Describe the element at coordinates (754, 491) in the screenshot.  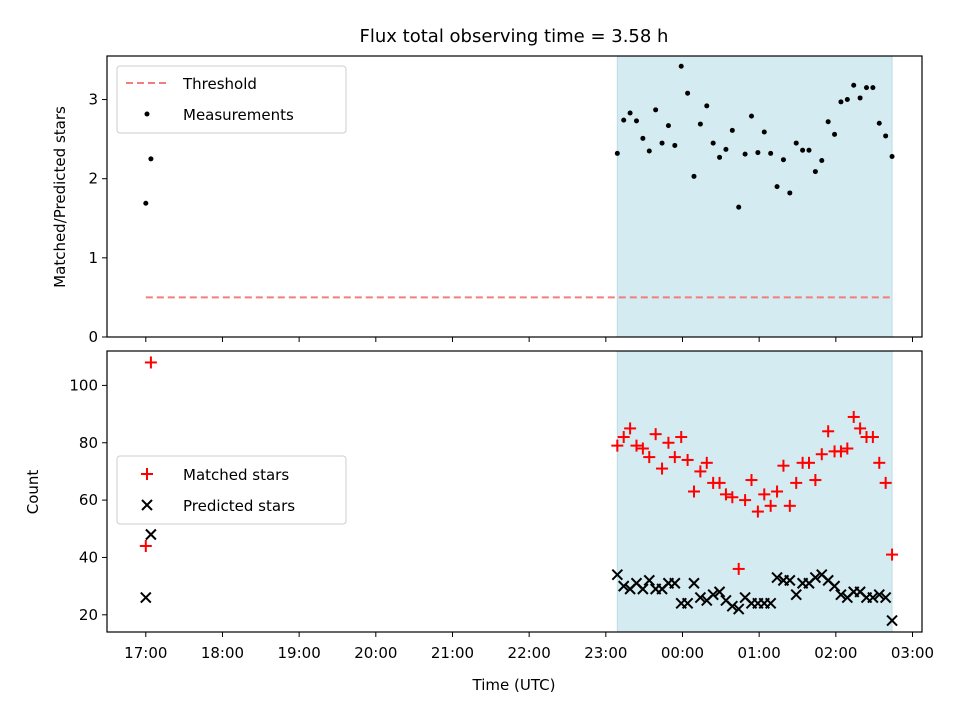
I see `count-shaded-region` at that location.